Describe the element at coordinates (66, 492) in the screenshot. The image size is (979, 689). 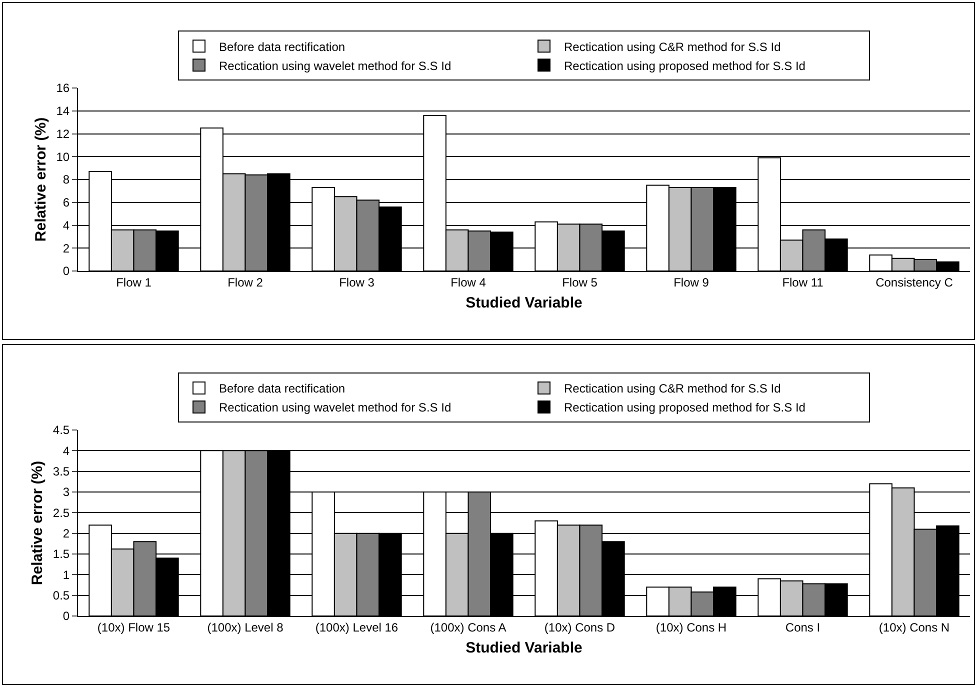
I see `y-tick-label: 3` at that location.